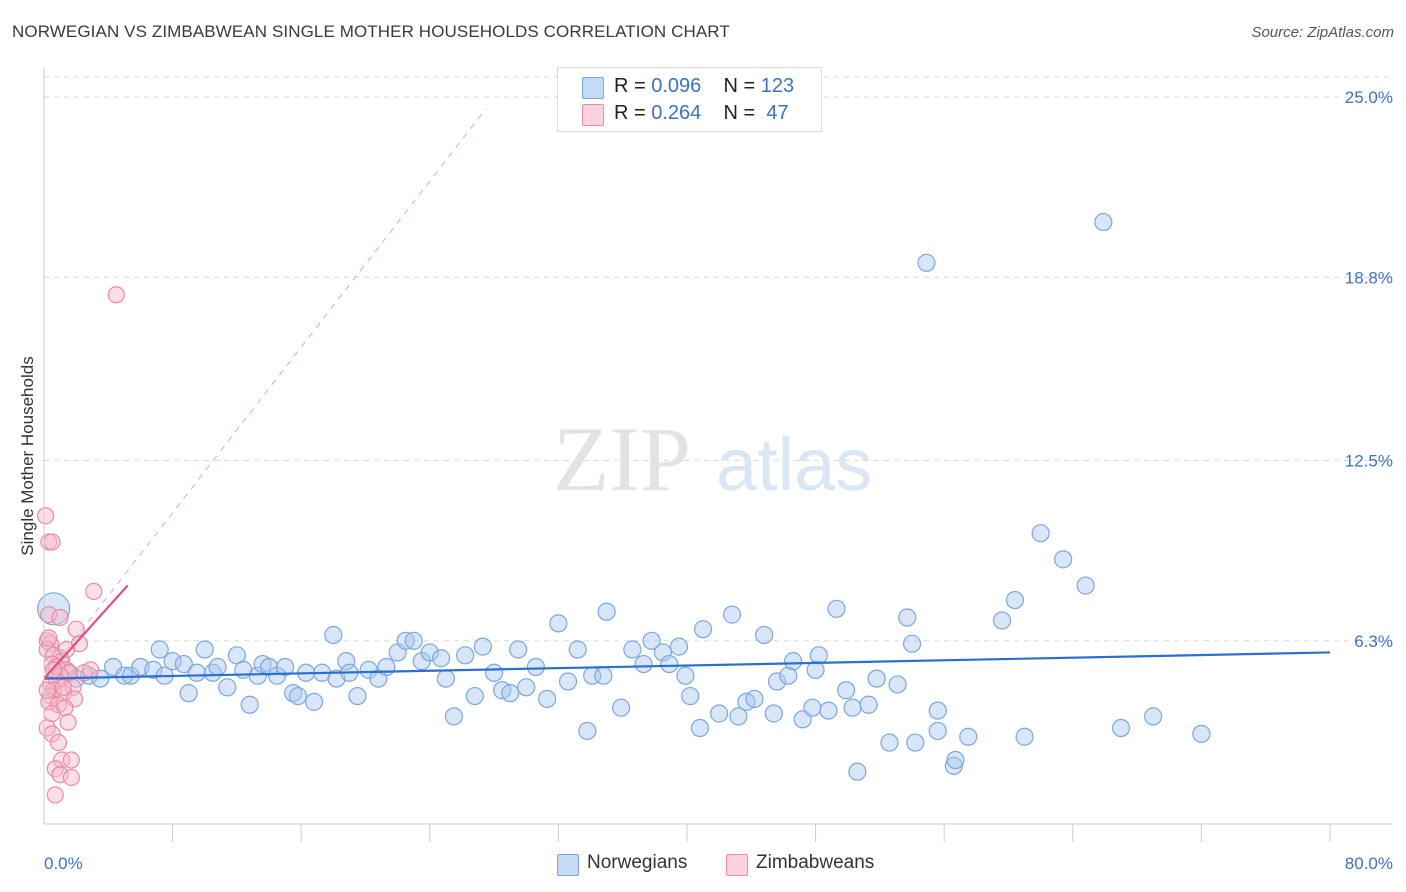  Describe the element at coordinates (712, 459) in the screenshot. I see `watermark: ZIP atlas` at that location.